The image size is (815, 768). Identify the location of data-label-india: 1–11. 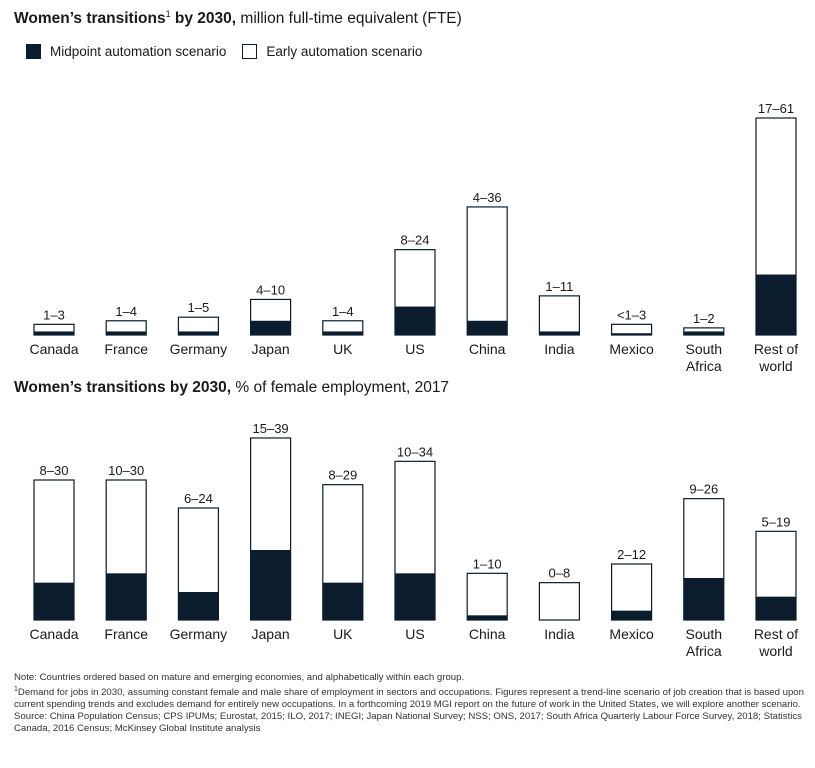
(559, 286).